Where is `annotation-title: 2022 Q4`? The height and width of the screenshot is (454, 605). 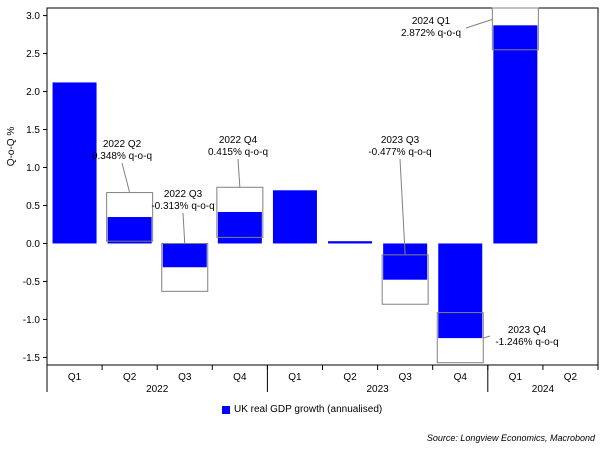
annotation-title: 2022 Q4 is located at coordinates (238, 140).